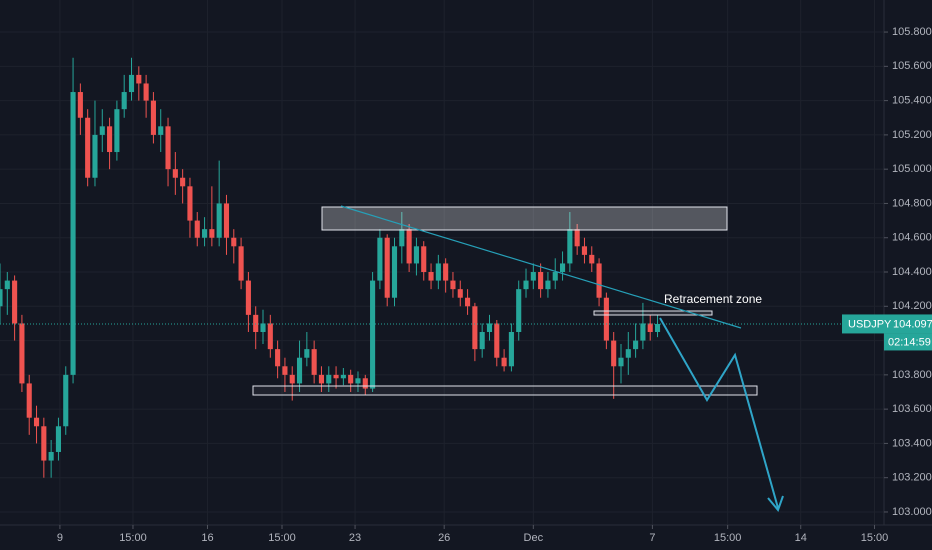 The image size is (932, 550). Describe the element at coordinates (912, 409) in the screenshot. I see `y-tick-label: 103.600` at that location.